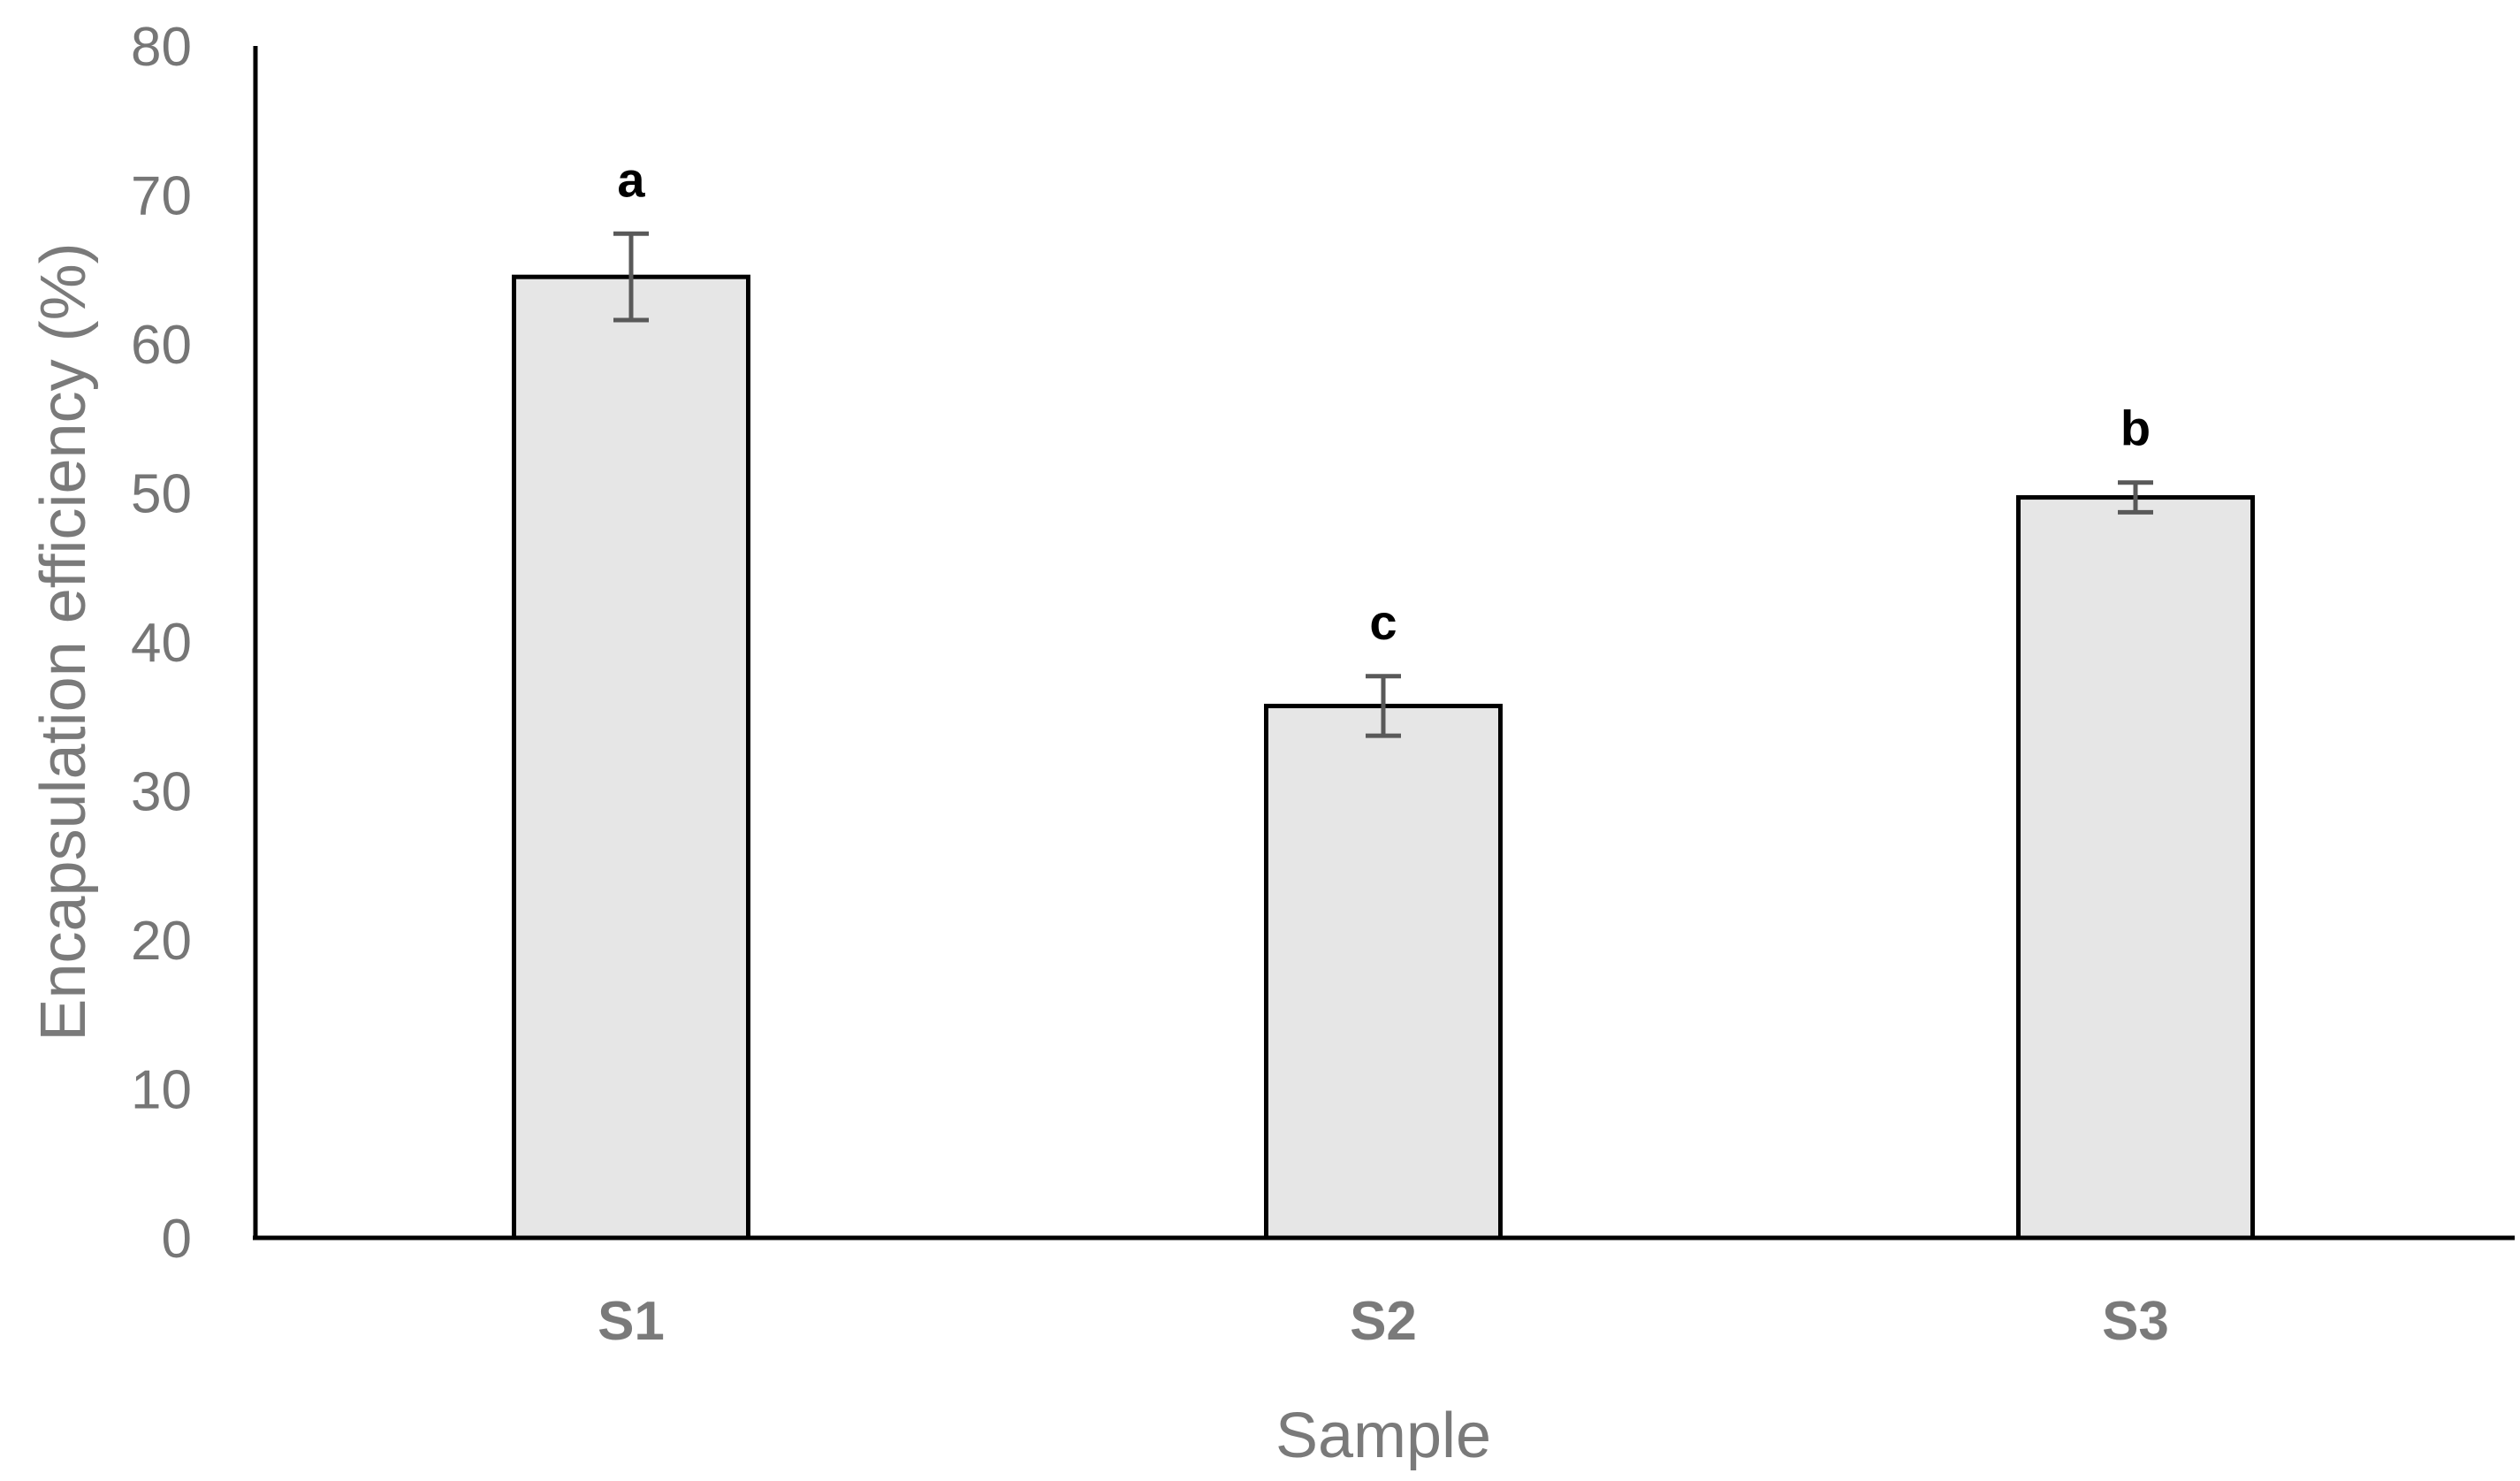 The image size is (2520, 1481). Describe the element at coordinates (1383, 1436) in the screenshot. I see `x-axis-title: Sample` at that location.